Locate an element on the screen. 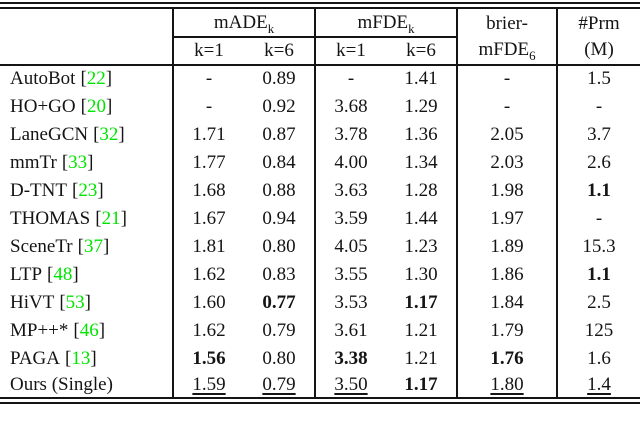  value-cell: 1.21 is located at coordinates (421, 359).